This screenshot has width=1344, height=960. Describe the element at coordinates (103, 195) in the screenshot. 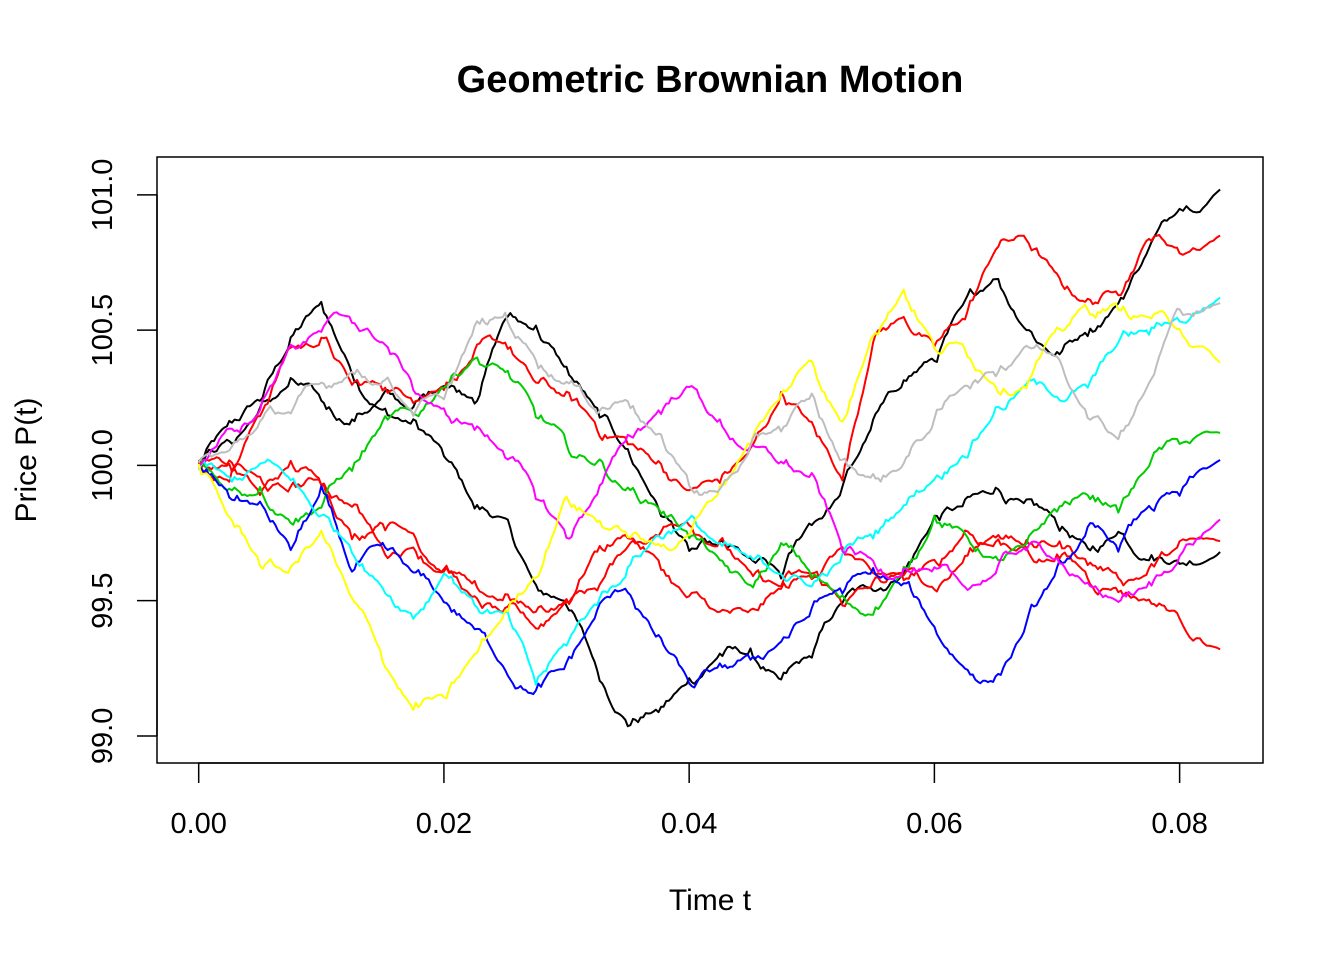

I see `y-tick-label: 101.0` at that location.